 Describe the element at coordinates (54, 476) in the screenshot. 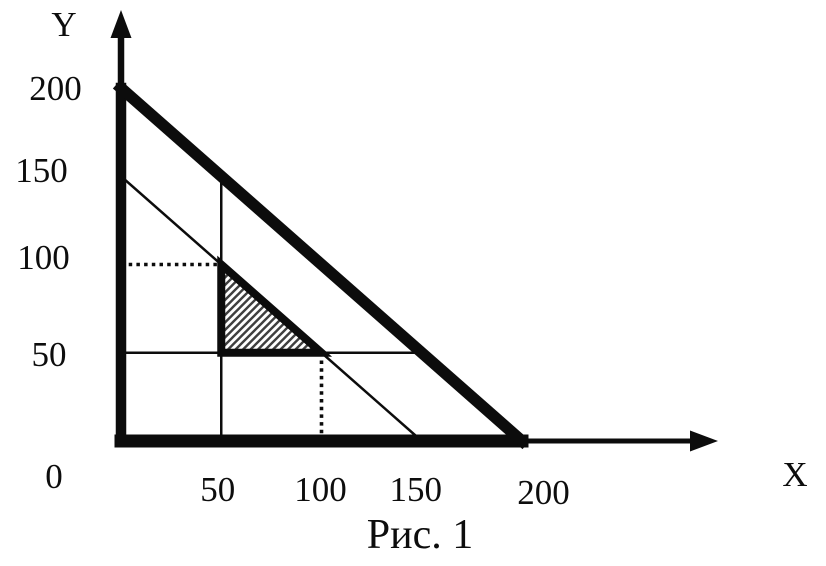

I see `origin-label: 0` at that location.